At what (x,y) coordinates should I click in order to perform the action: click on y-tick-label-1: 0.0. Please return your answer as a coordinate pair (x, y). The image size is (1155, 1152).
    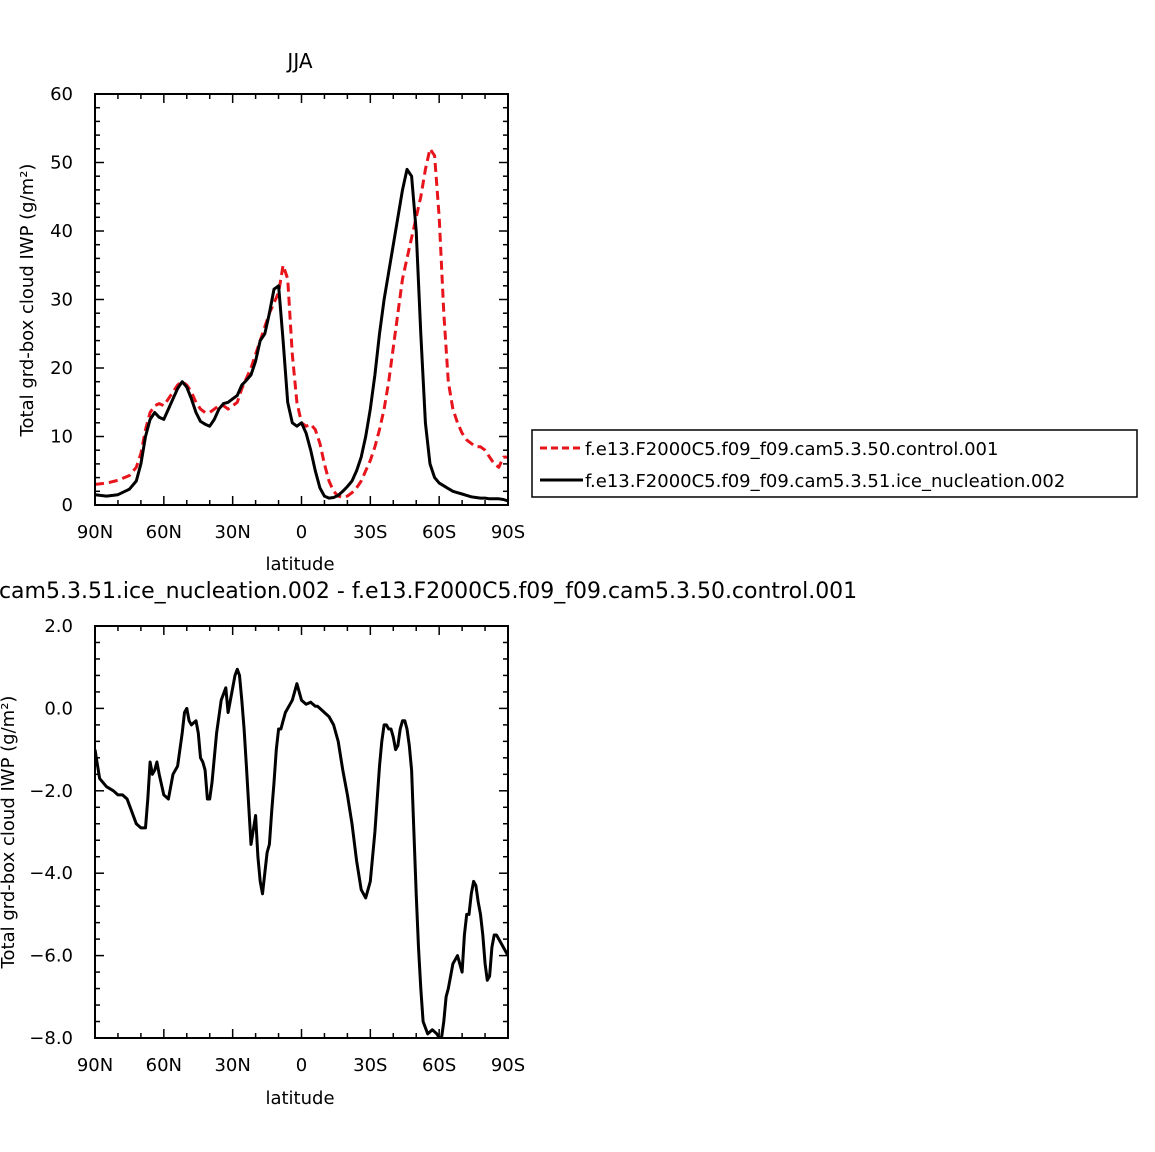
    Looking at the image, I should click on (58, 708).